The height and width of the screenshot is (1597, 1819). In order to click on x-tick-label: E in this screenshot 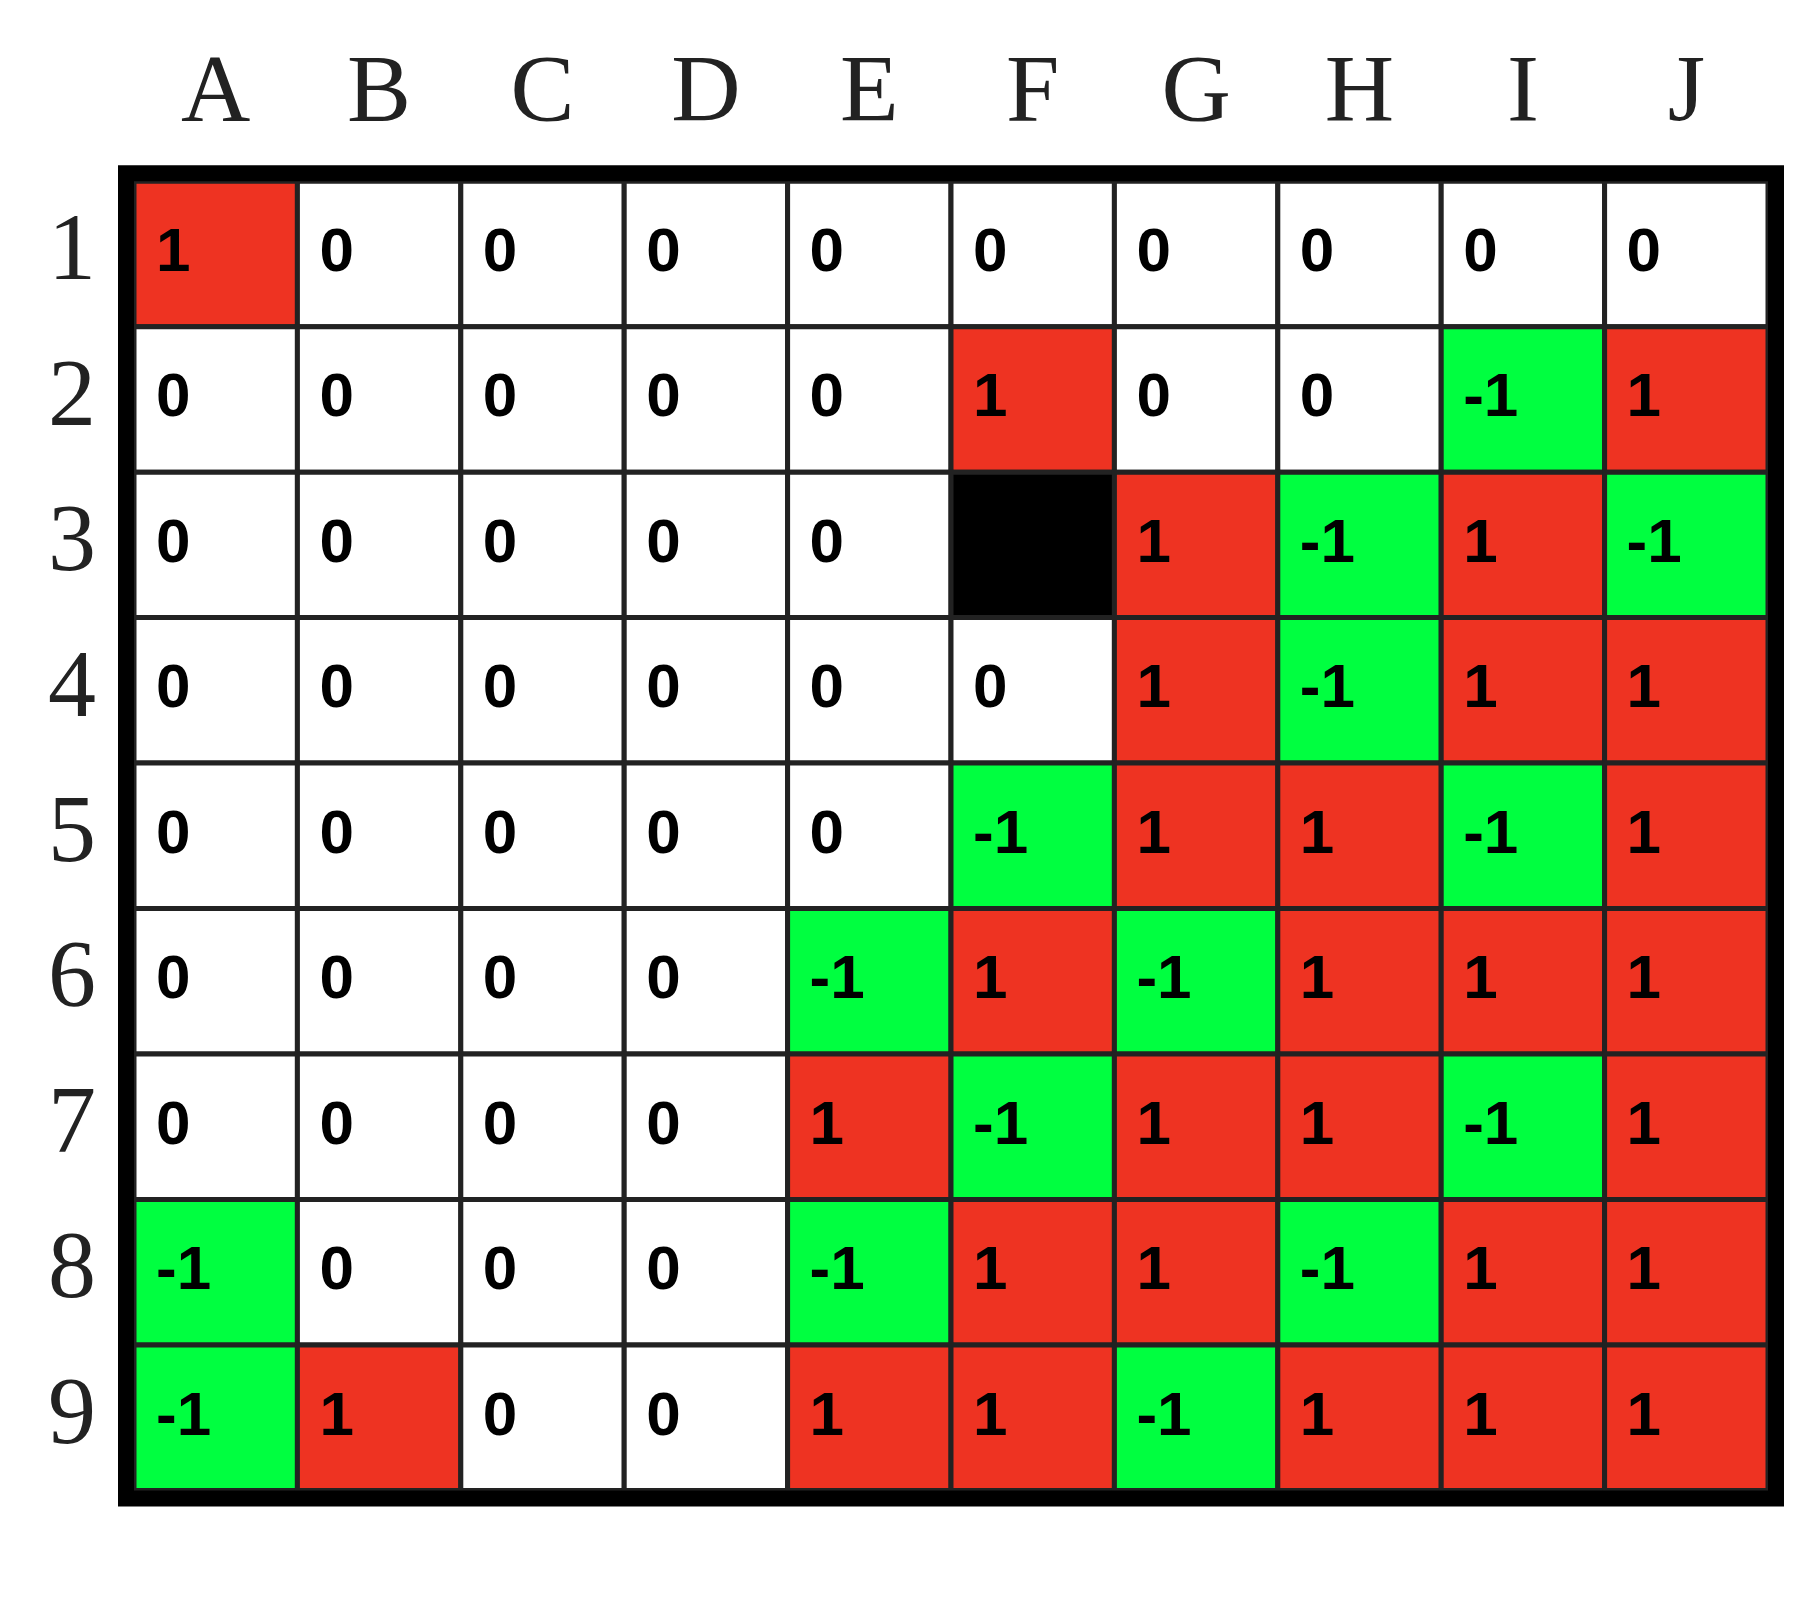, I will do `click(869, 88)`.